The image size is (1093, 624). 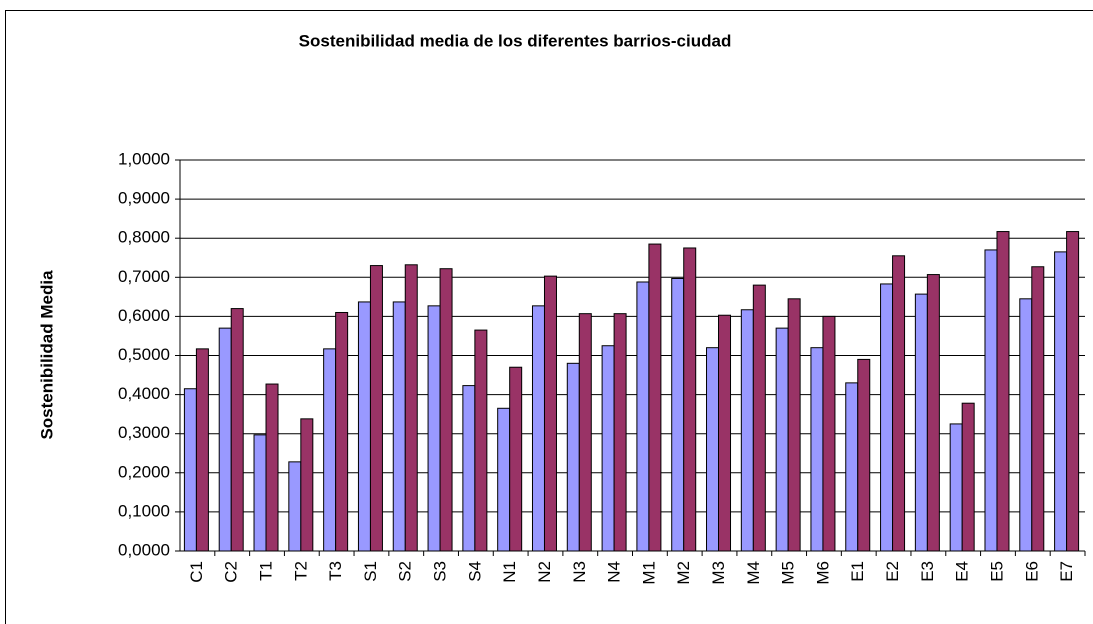 I want to click on x-tick-label: N2, so click(x=544, y=572).